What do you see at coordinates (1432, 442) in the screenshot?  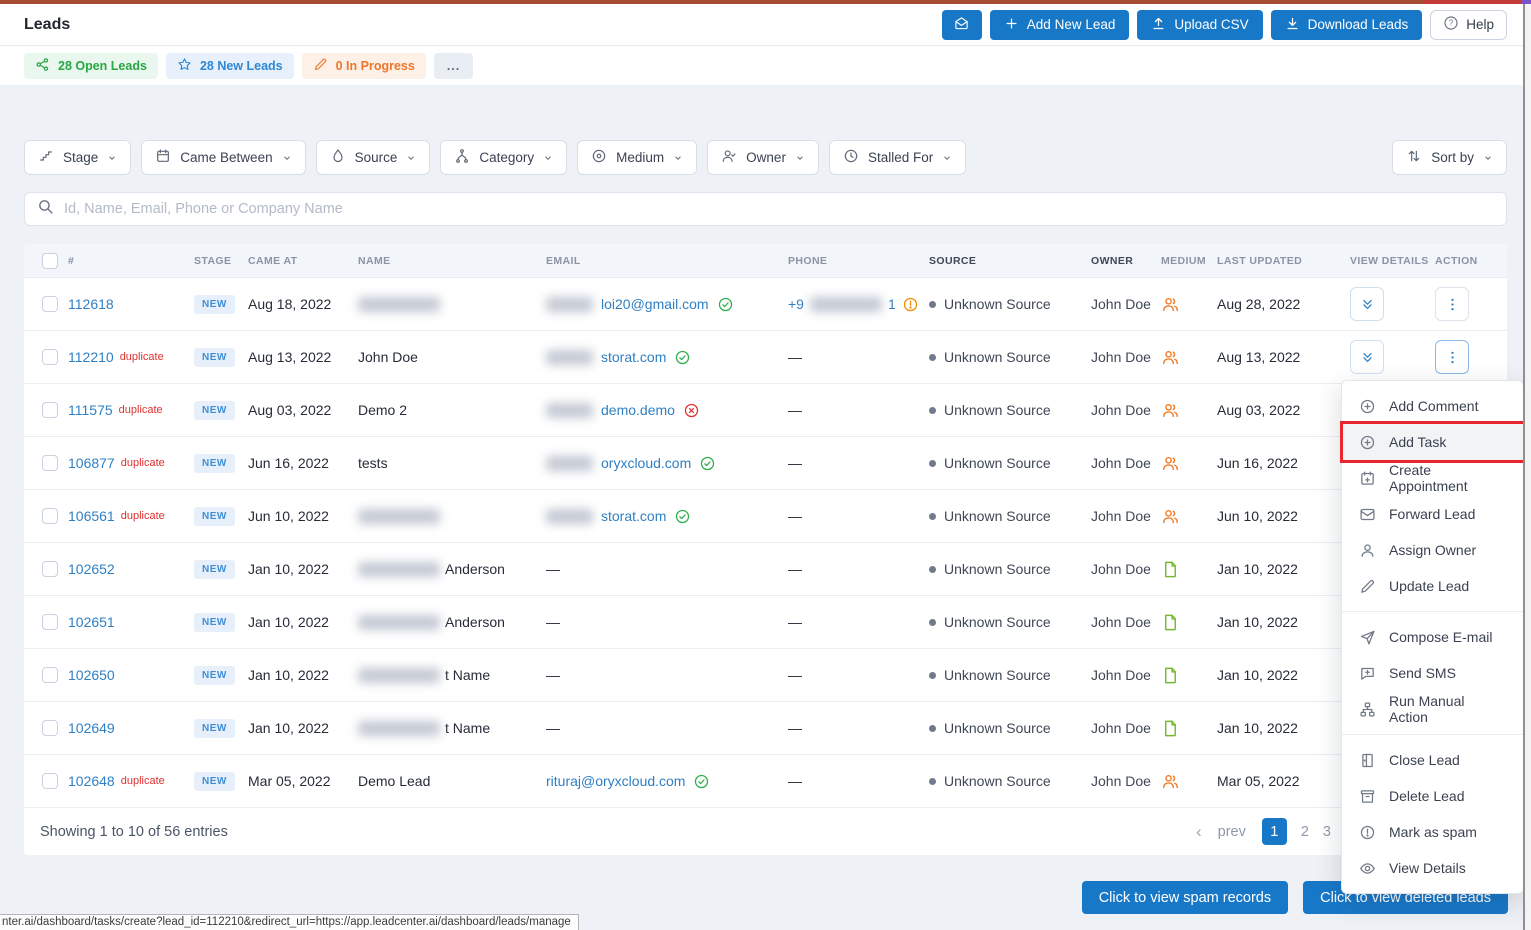 I see `menu-item-add-task: Add Task` at bounding box center [1432, 442].